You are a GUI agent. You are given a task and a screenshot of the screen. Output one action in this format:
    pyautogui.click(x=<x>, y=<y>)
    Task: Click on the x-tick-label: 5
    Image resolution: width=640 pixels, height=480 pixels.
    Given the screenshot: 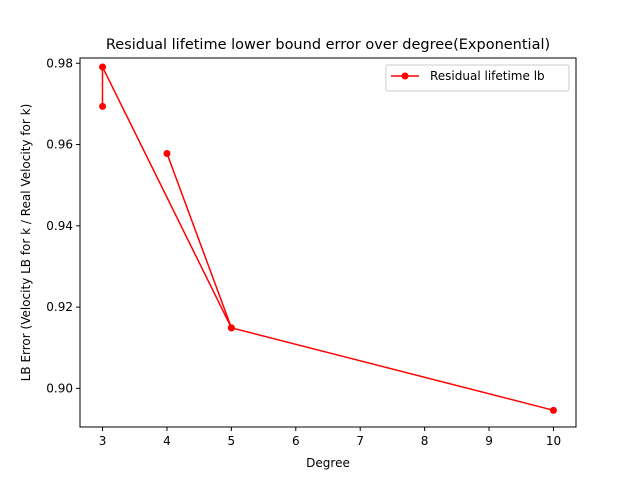 What is the action you would take?
    pyautogui.click(x=232, y=441)
    